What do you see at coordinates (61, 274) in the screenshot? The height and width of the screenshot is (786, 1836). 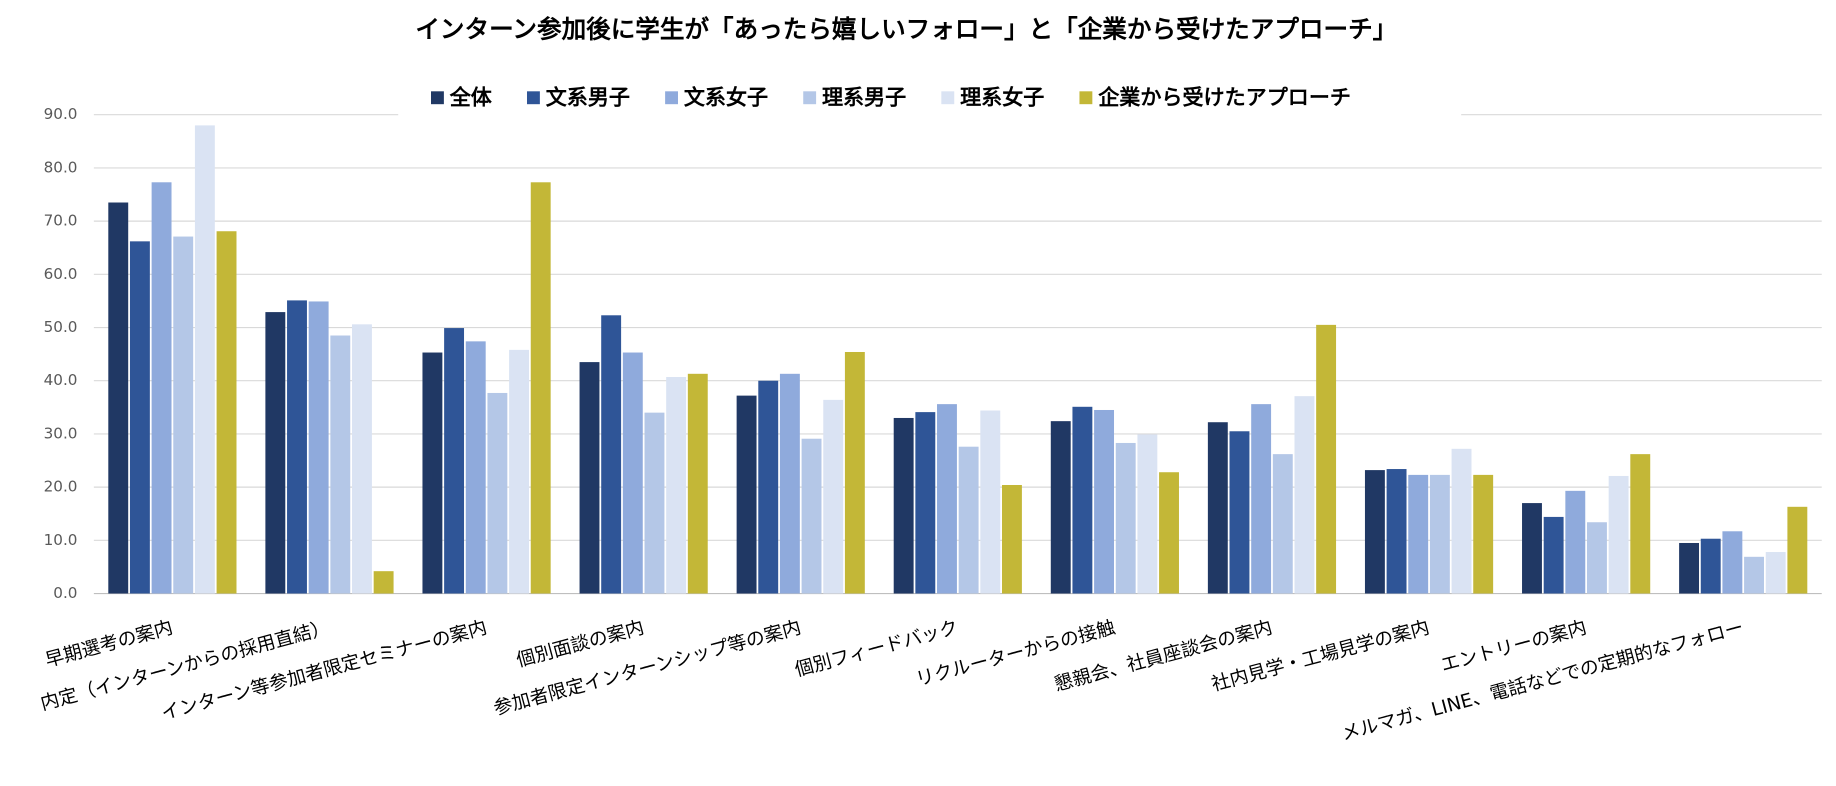 I see `y-tick-label: 60.0` at bounding box center [61, 274].